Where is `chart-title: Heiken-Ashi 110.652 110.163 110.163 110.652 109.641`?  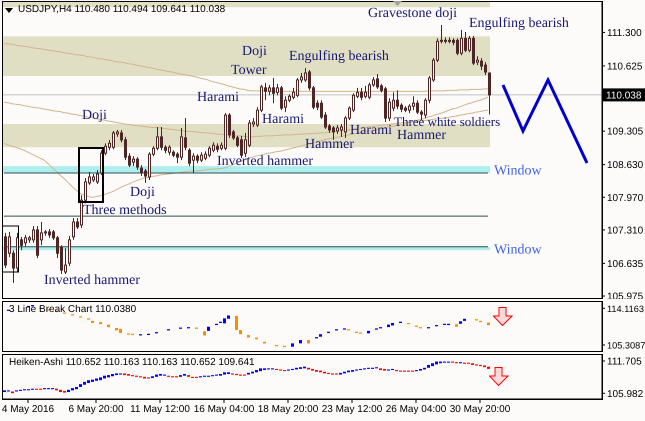 chart-title: Heiken-Ashi 110.652 110.163 110.163 110.652 109.641 is located at coordinates (132, 362).